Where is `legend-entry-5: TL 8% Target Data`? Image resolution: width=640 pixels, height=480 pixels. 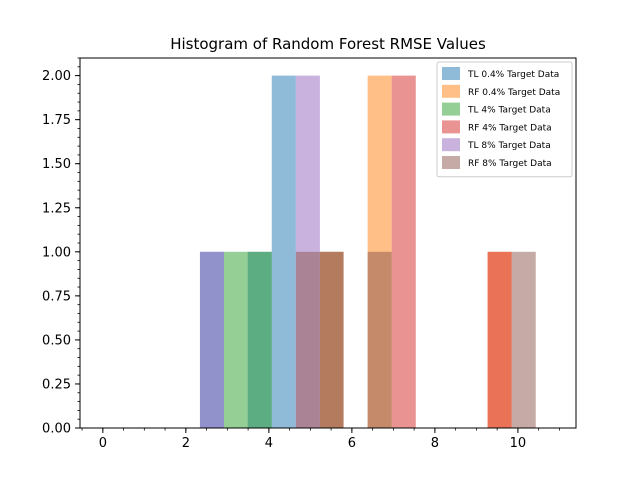
legend-entry-5: TL 8% Target Data is located at coordinates (496, 145).